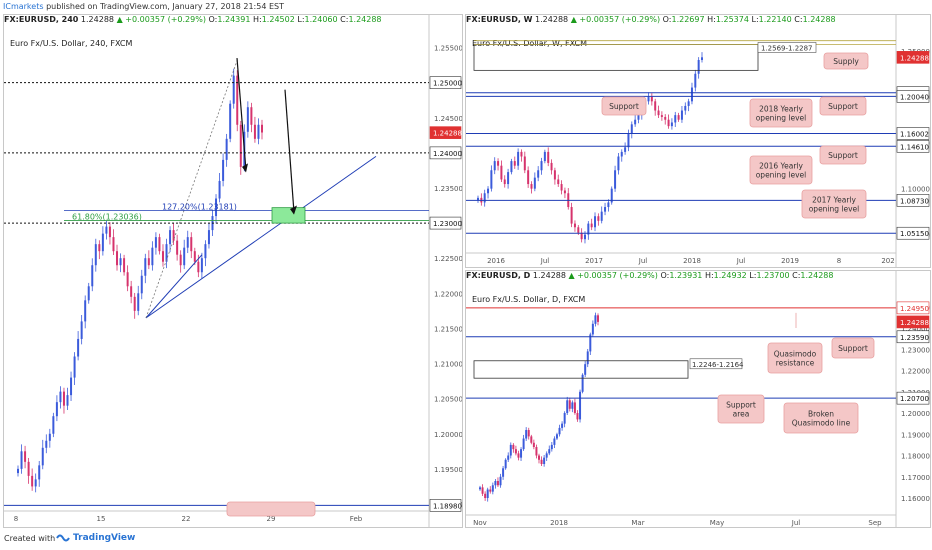 Image resolution: width=932 pixels, height=550 pixels. What do you see at coordinates (23, 6) in the screenshot?
I see `publisher-name: ICmarkets` at bounding box center [23, 6].